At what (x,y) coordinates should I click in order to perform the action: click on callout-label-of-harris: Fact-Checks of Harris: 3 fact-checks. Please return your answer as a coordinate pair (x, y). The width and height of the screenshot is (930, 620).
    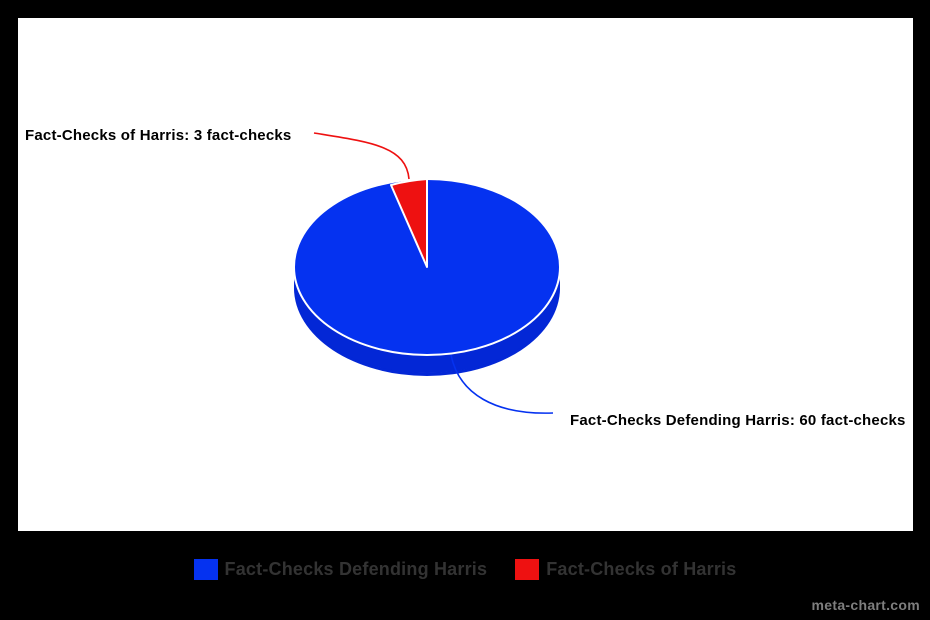
    Looking at the image, I should click on (158, 135).